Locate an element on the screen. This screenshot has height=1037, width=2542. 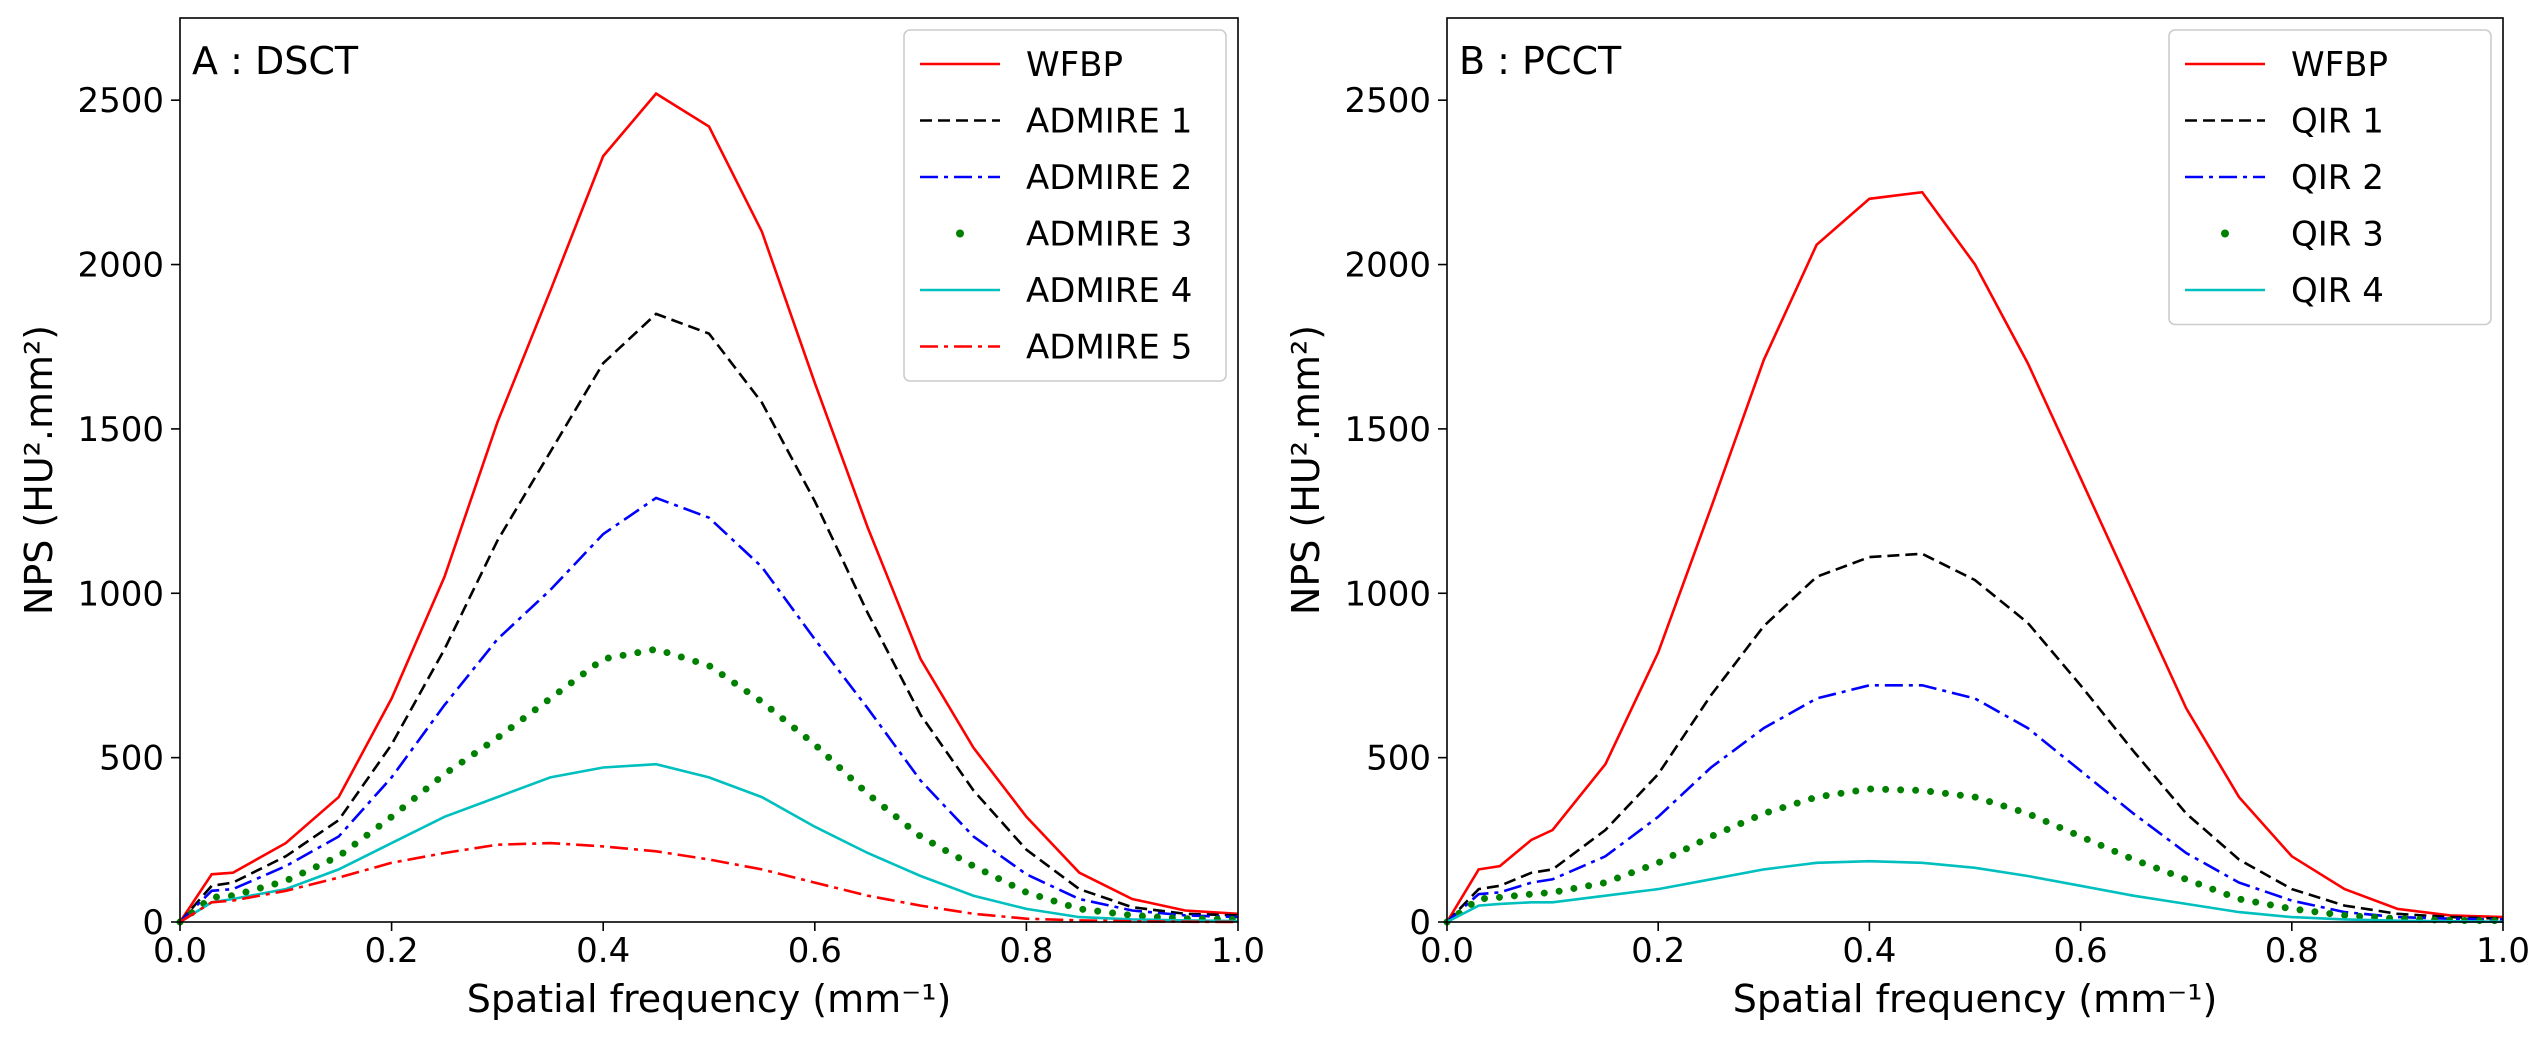
legend-label: QIR 1 is located at coordinates (2337, 122).